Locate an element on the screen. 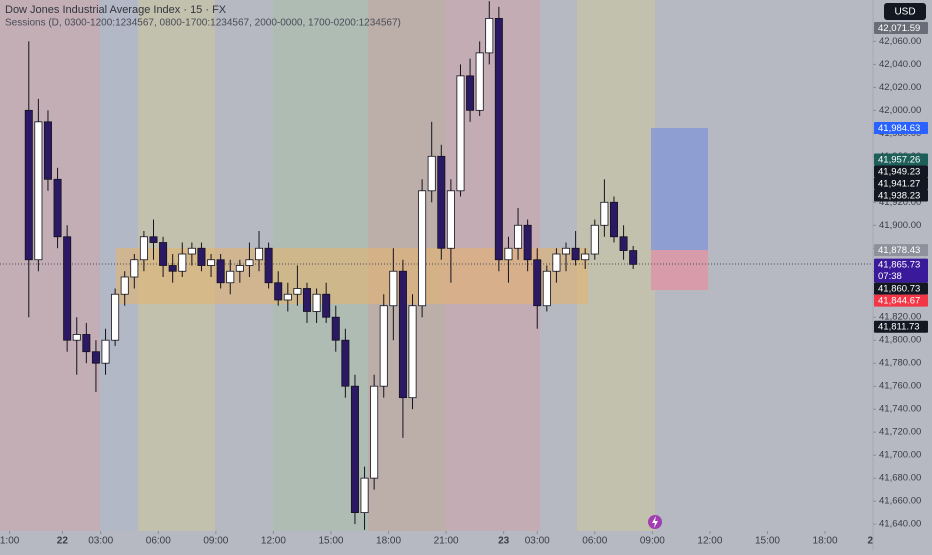 Image resolution: width=932 pixels, height=555 pixels. y-tick-label: 41,660.00 is located at coordinates (900, 501).